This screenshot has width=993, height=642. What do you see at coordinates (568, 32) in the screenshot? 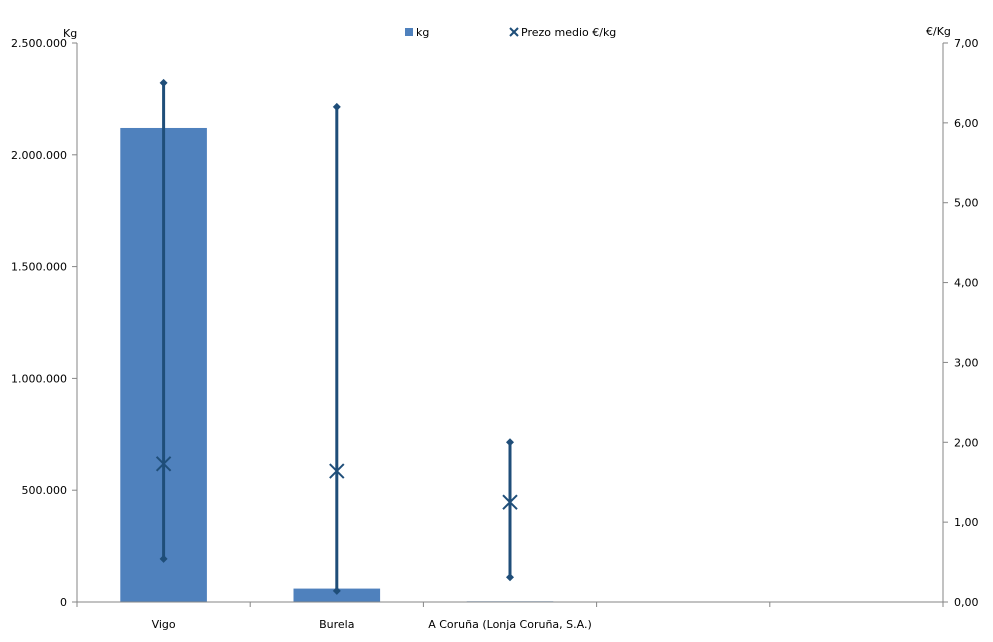
I see `legend-price-label: Prezo medio €/kg` at bounding box center [568, 32].